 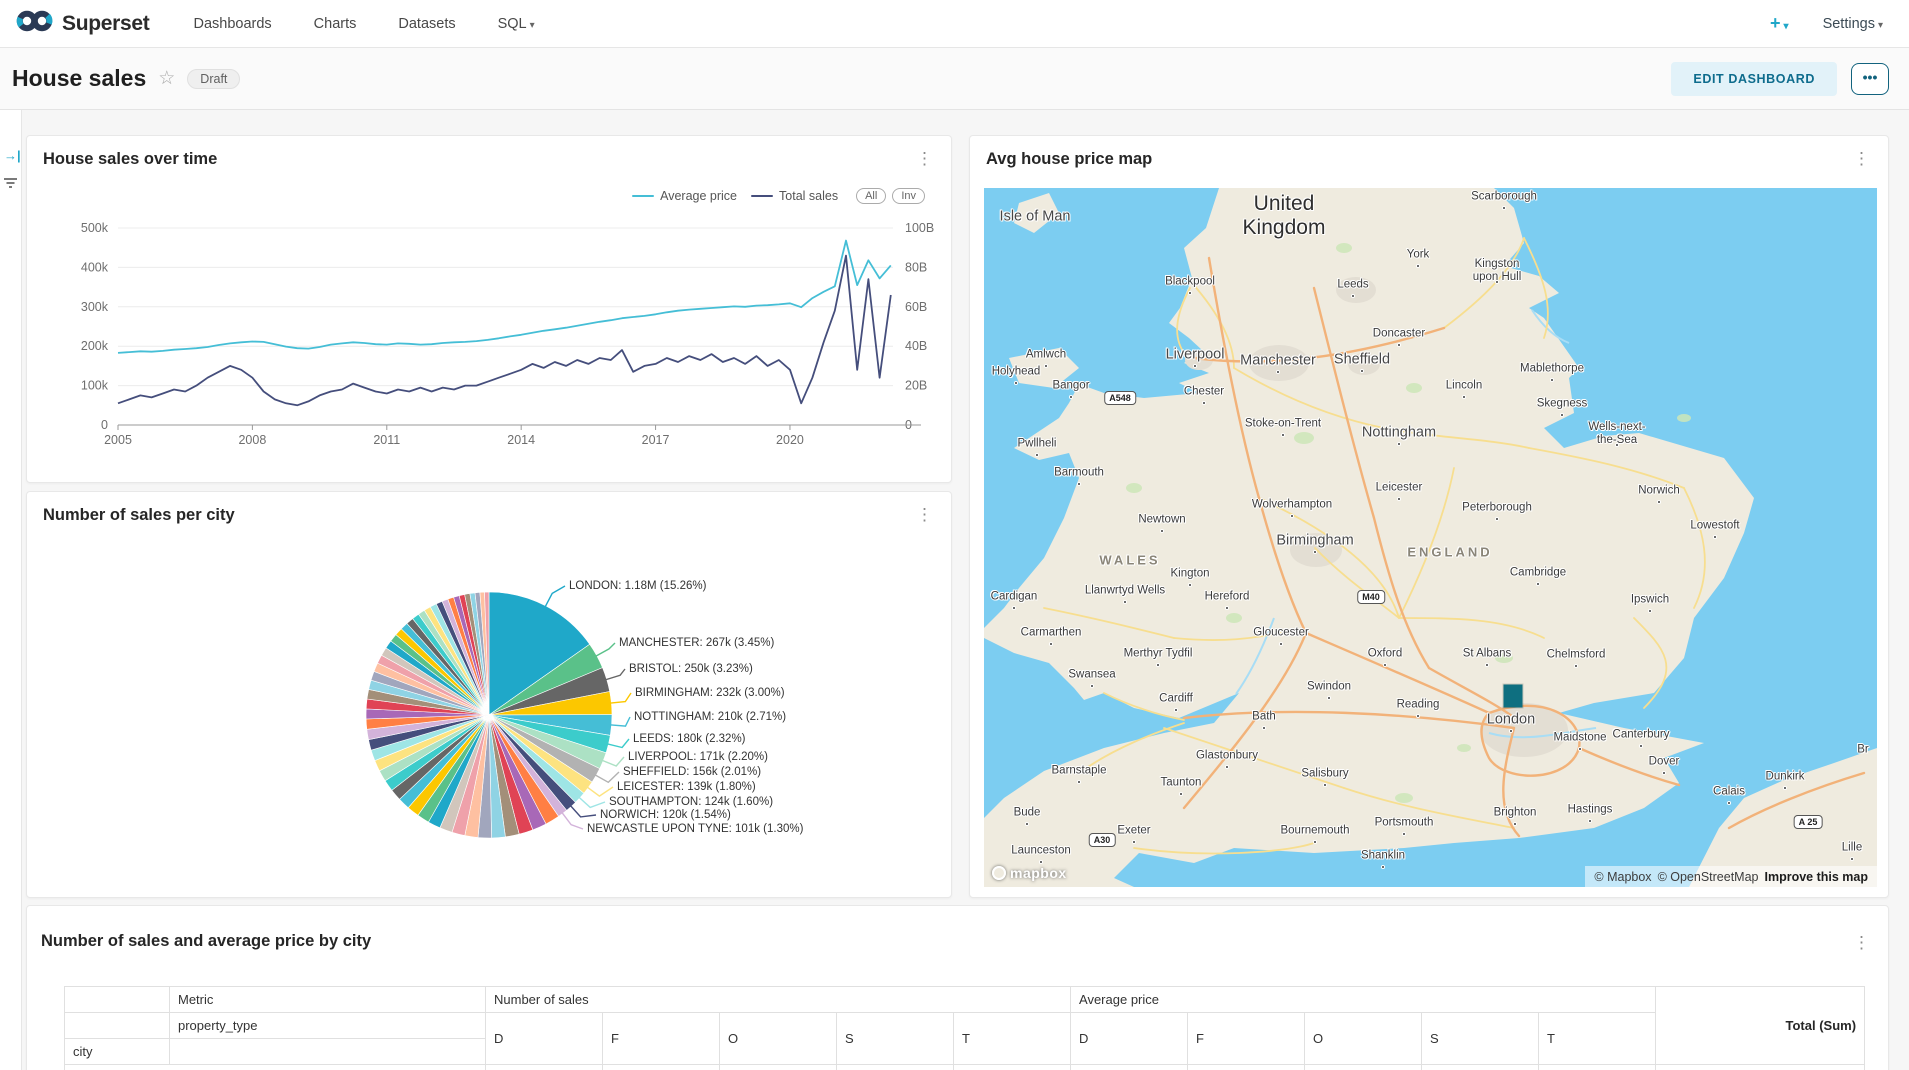 What do you see at coordinates (1027, 812) in the screenshot?
I see `map-place-label: Bude` at bounding box center [1027, 812].